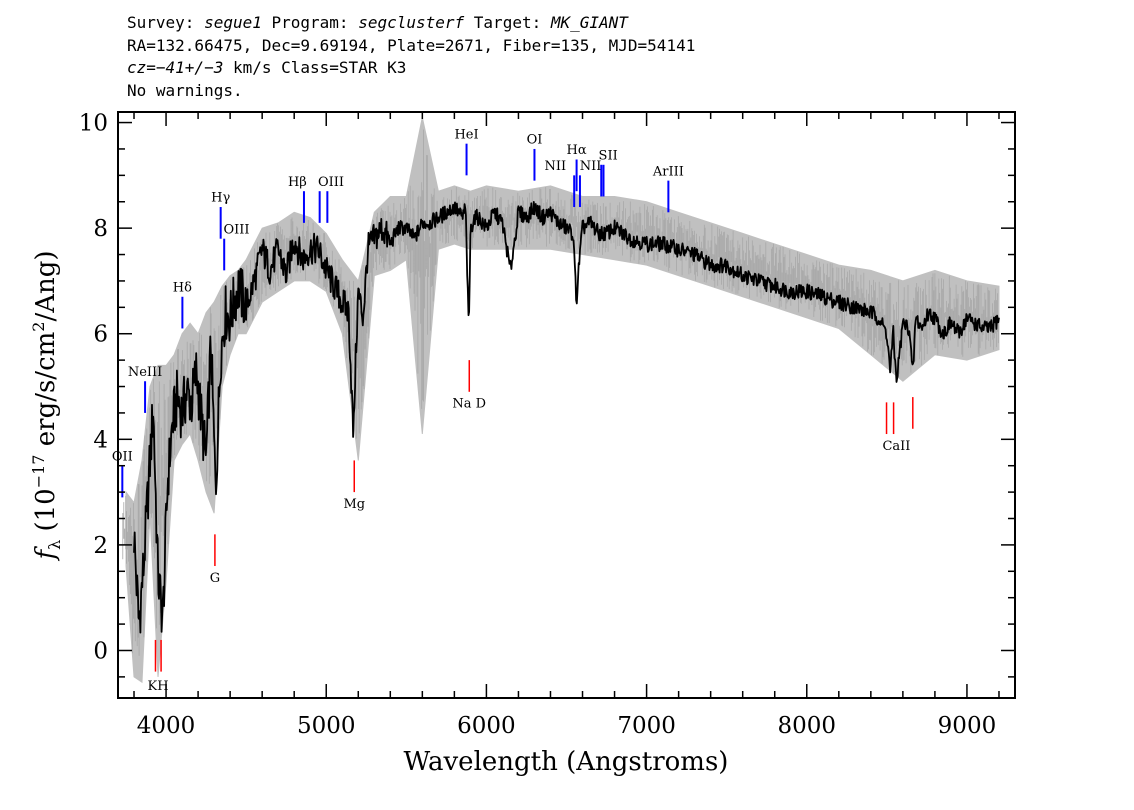  I want to click on emission-line-label: HeI, so click(466, 134).